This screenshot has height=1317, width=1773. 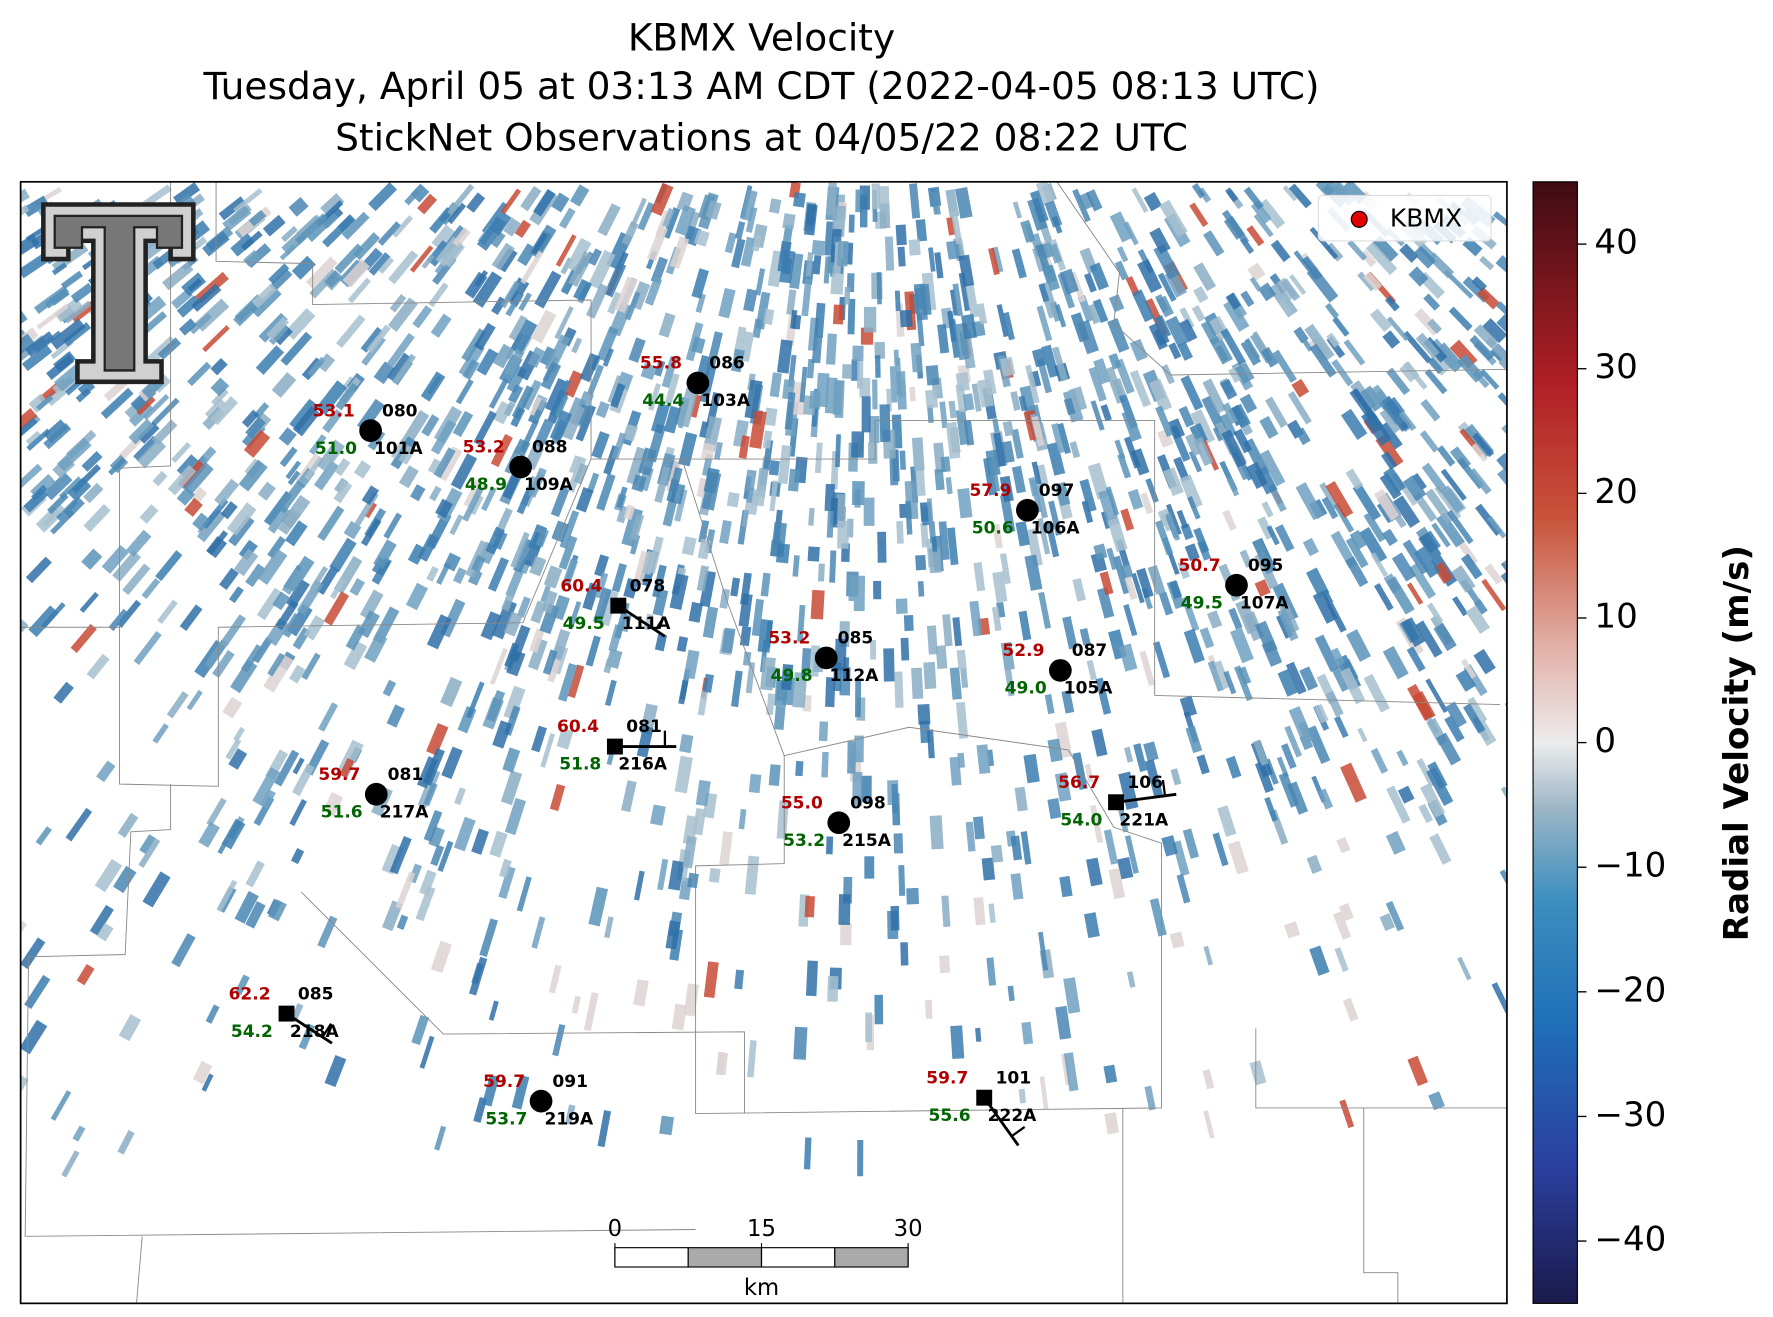 I want to click on station-marker, so click(x=984, y=1097).